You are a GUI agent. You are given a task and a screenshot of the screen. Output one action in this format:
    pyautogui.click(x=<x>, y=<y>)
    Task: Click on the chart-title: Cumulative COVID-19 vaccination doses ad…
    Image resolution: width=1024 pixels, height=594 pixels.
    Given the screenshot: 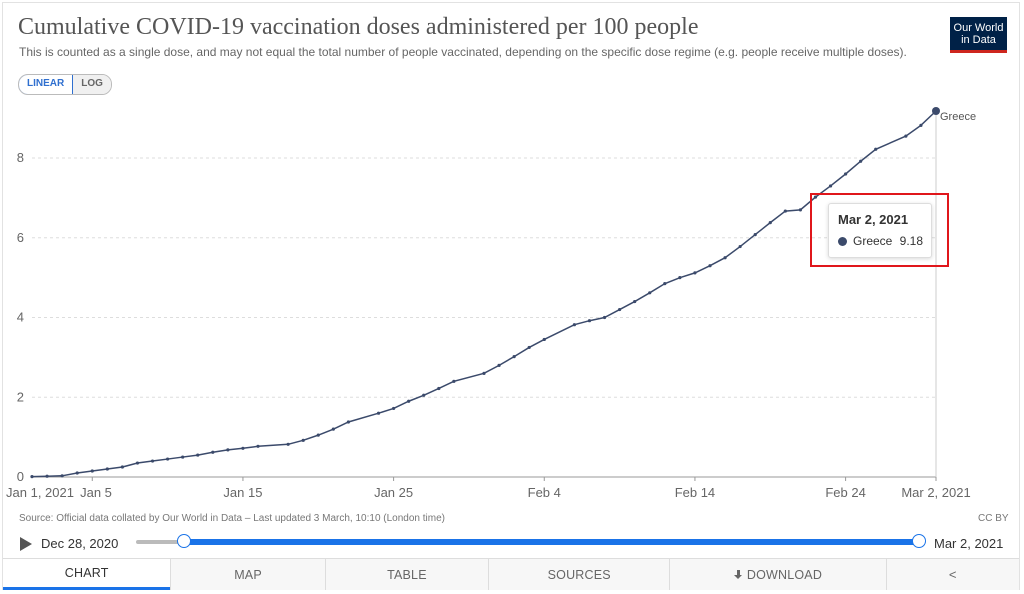 What is the action you would take?
    pyautogui.click(x=358, y=27)
    